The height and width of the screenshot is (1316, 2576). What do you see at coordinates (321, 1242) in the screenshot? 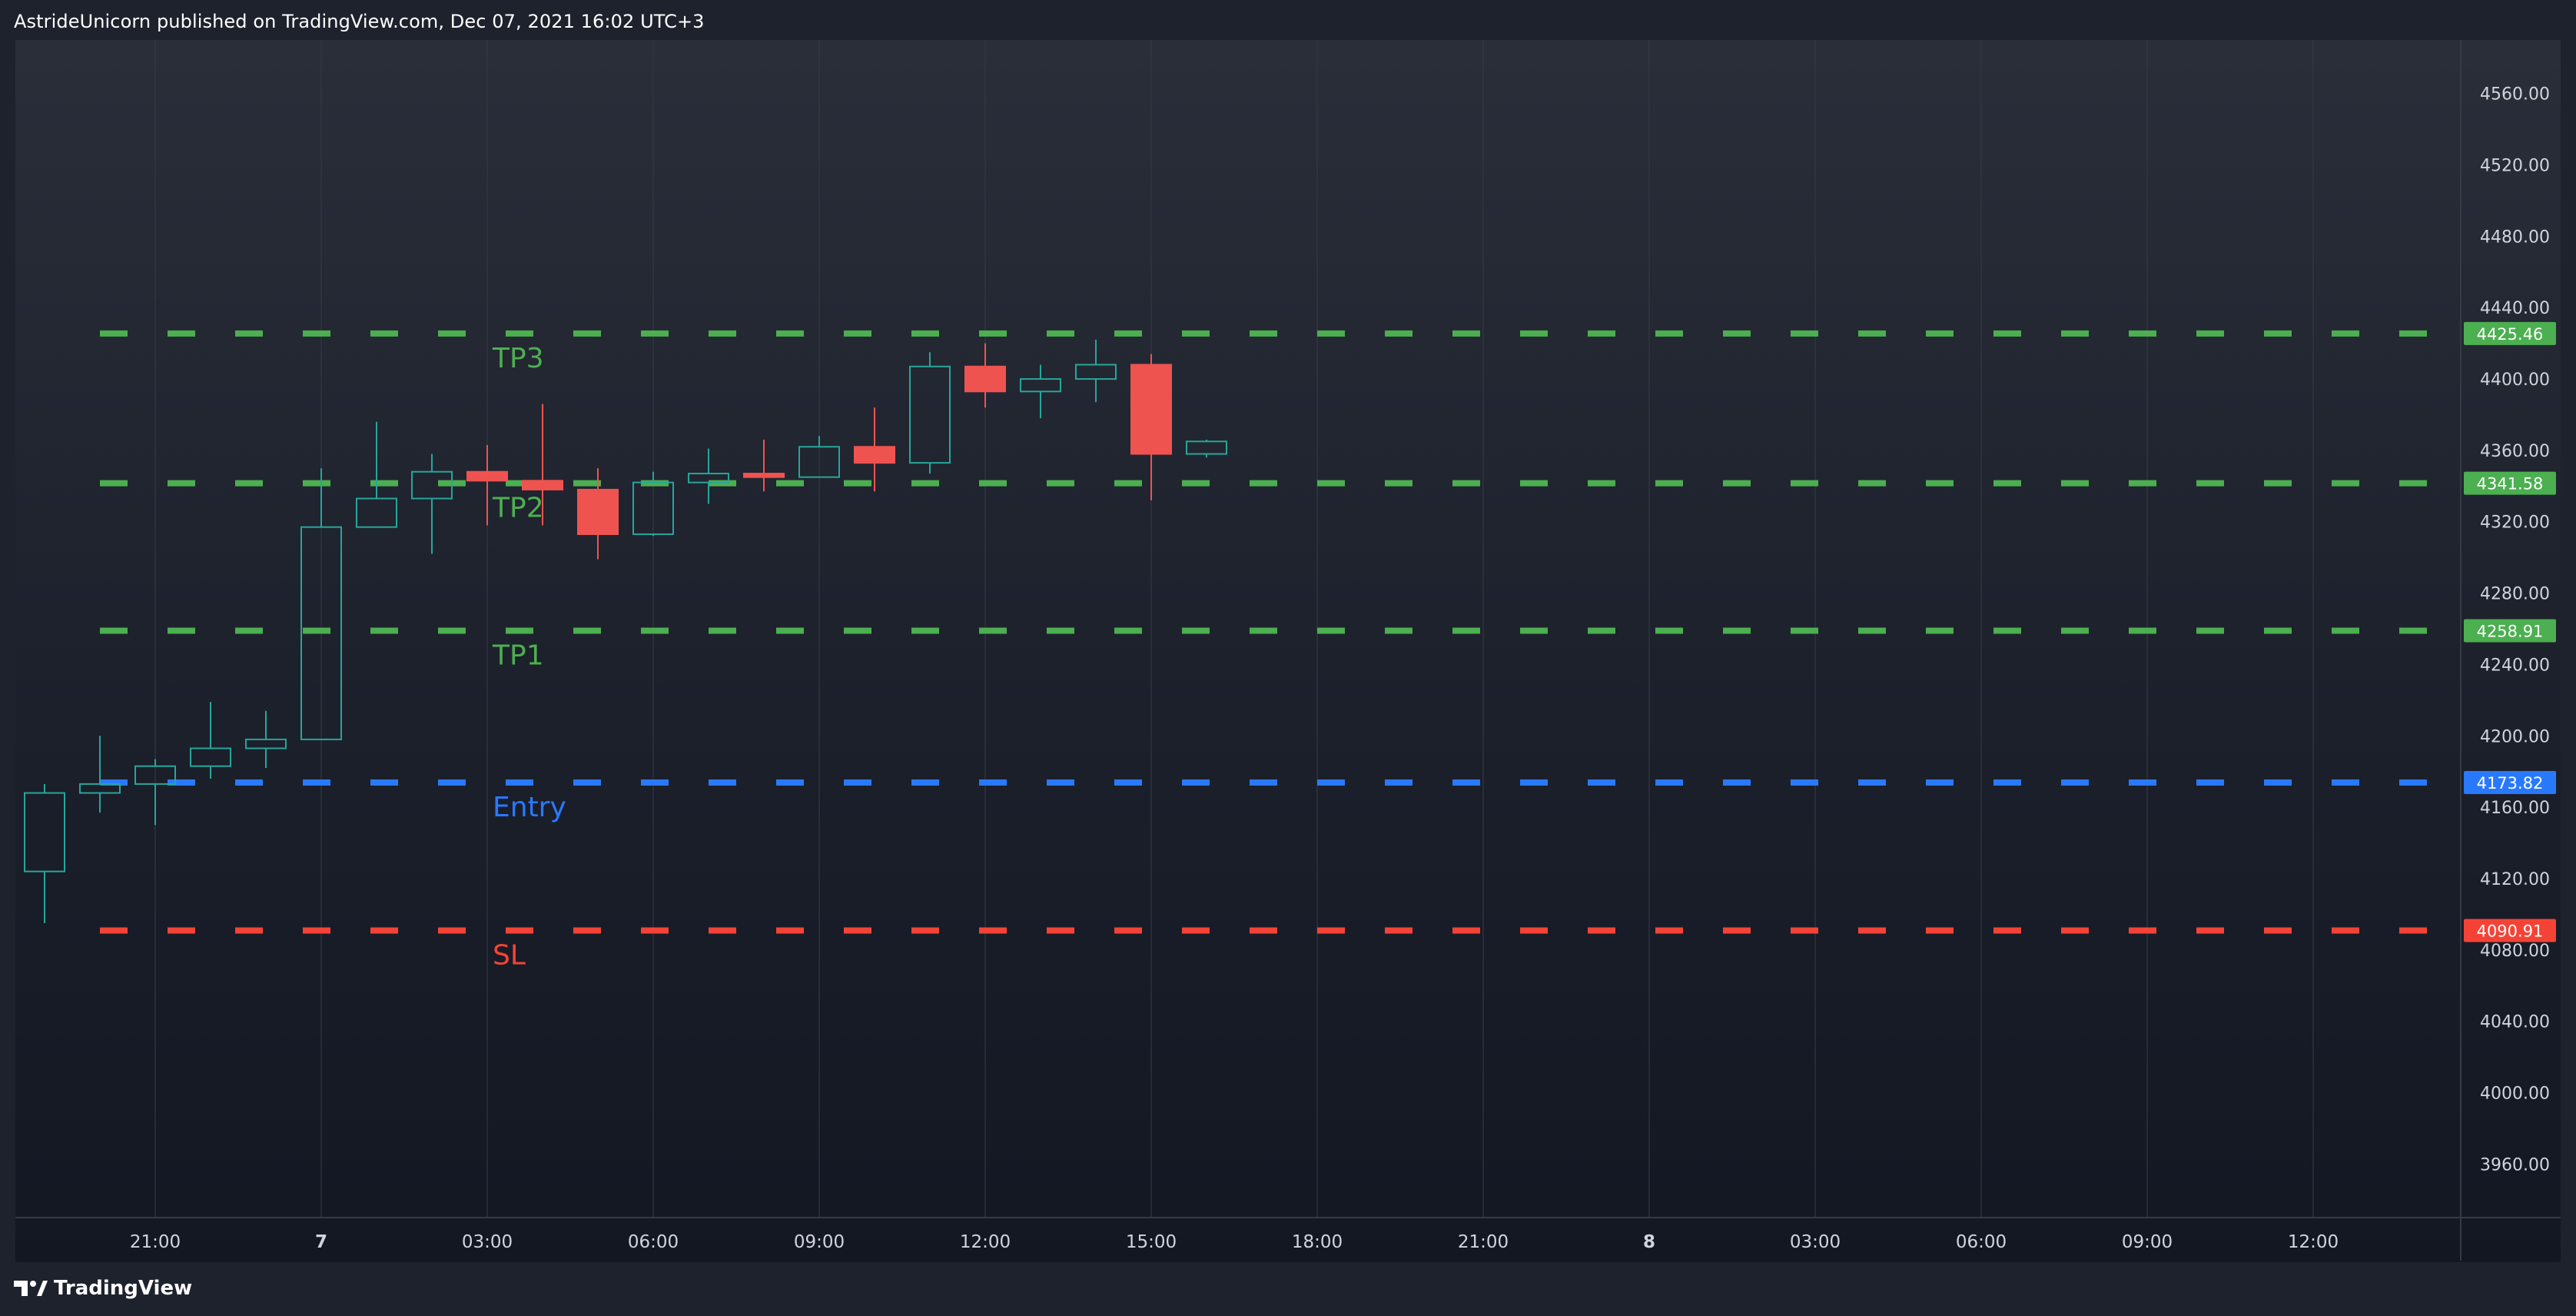
I see `x-tick-label: 7` at bounding box center [321, 1242].